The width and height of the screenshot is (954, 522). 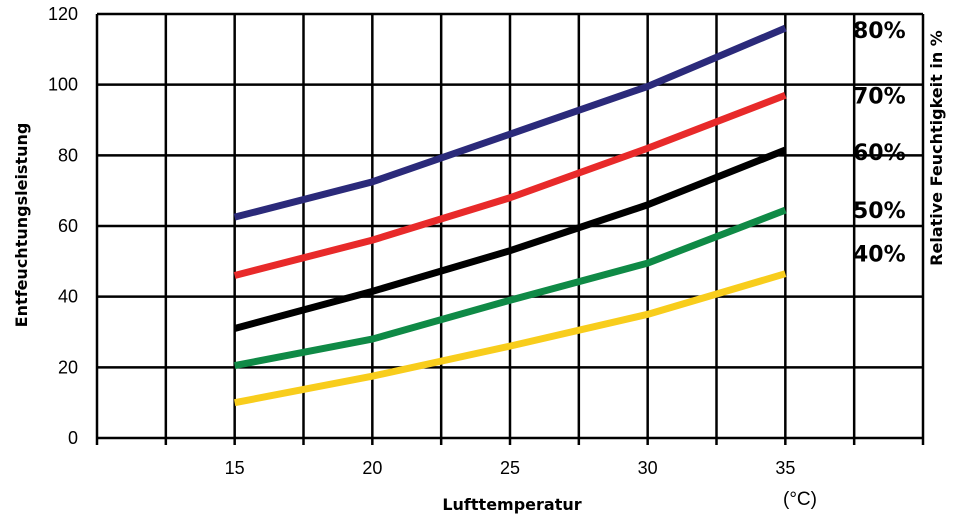 I want to click on y-tick-label: 120, so click(x=63, y=14).